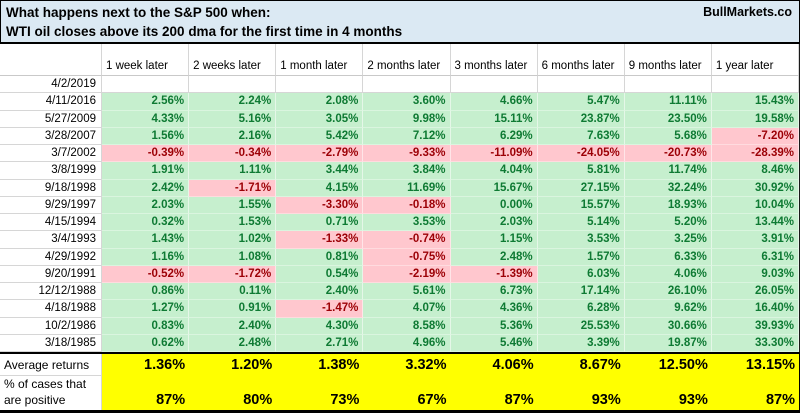  Describe the element at coordinates (146, 205) in the screenshot. I see `value-cell: 2.03%` at that location.